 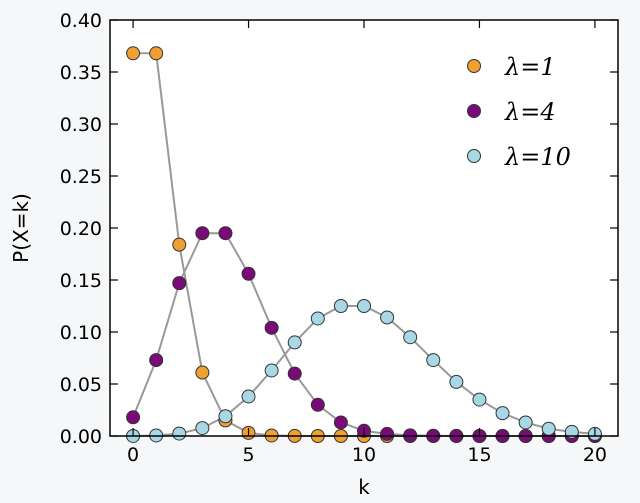 I want to click on x-tick-label-3: 15, so click(x=479, y=455).